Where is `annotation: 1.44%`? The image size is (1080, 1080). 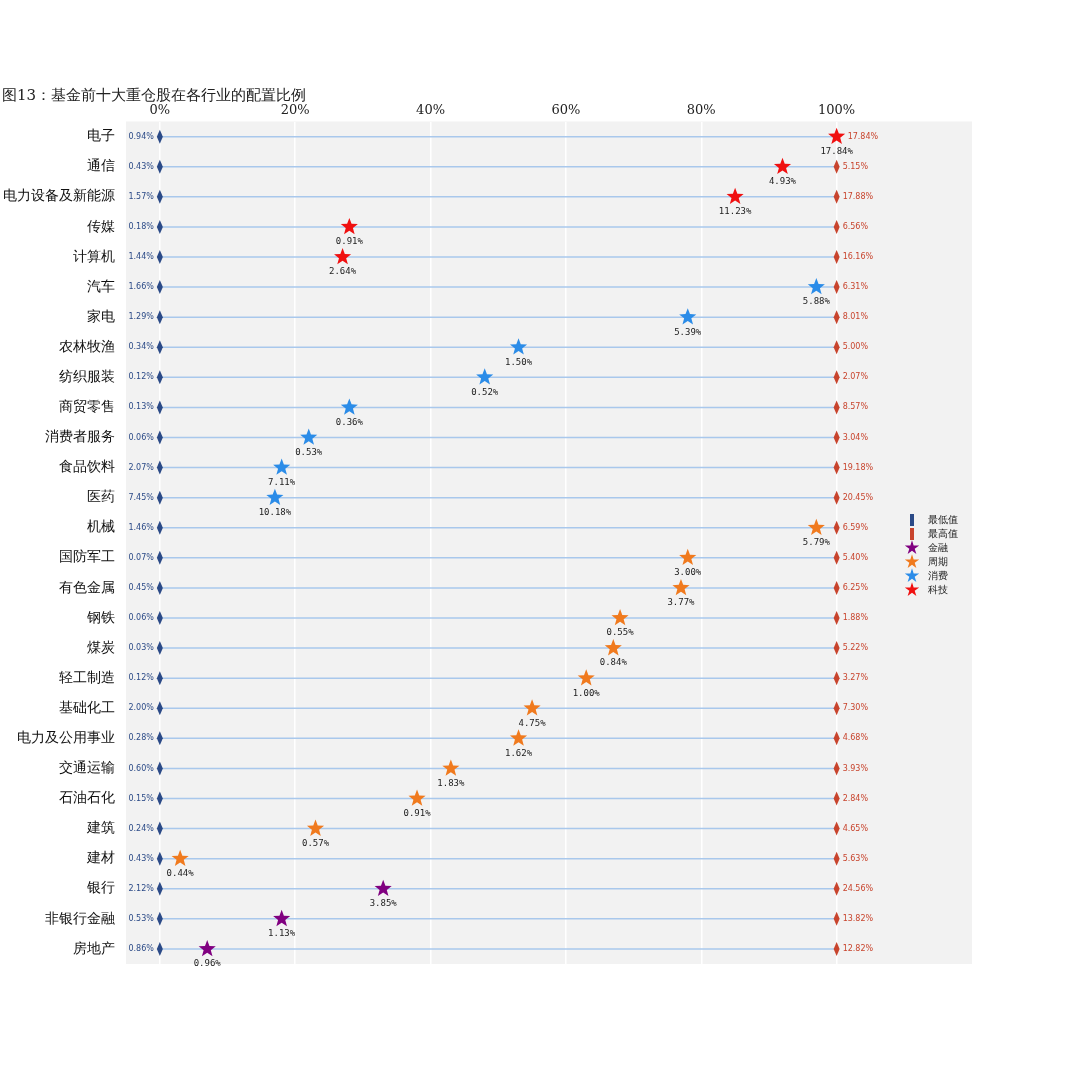
annotation: 1.44% is located at coordinates (141, 257).